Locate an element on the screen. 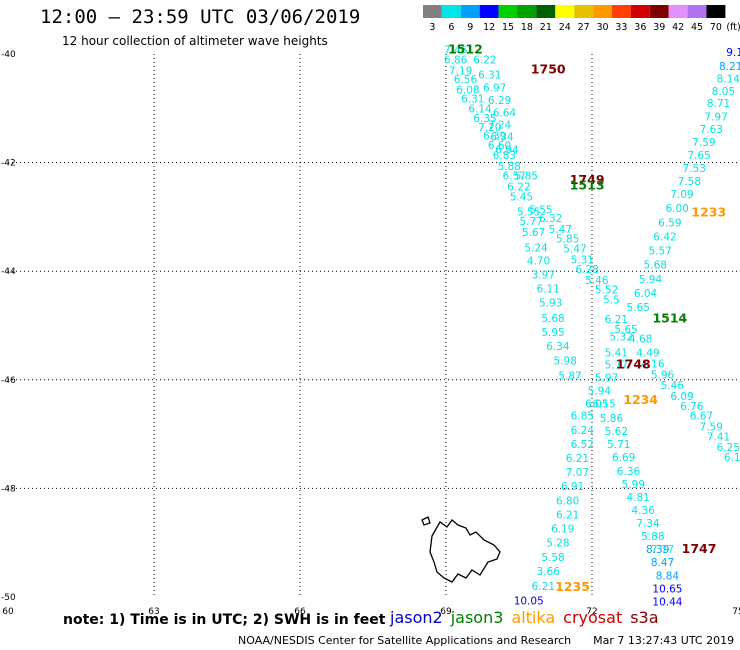 This screenshot has width=740, height=650. swh-value: 5.99 is located at coordinates (633, 485).